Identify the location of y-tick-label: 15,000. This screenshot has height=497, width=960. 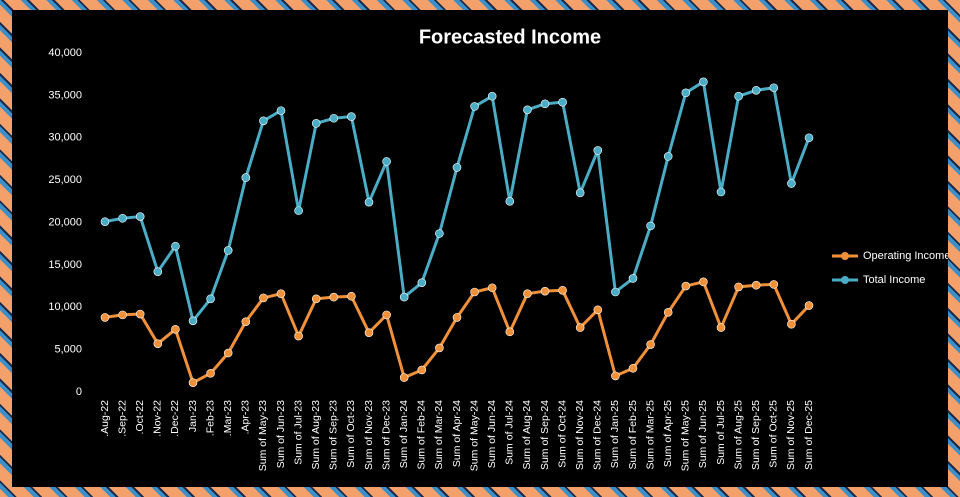
(65, 265).